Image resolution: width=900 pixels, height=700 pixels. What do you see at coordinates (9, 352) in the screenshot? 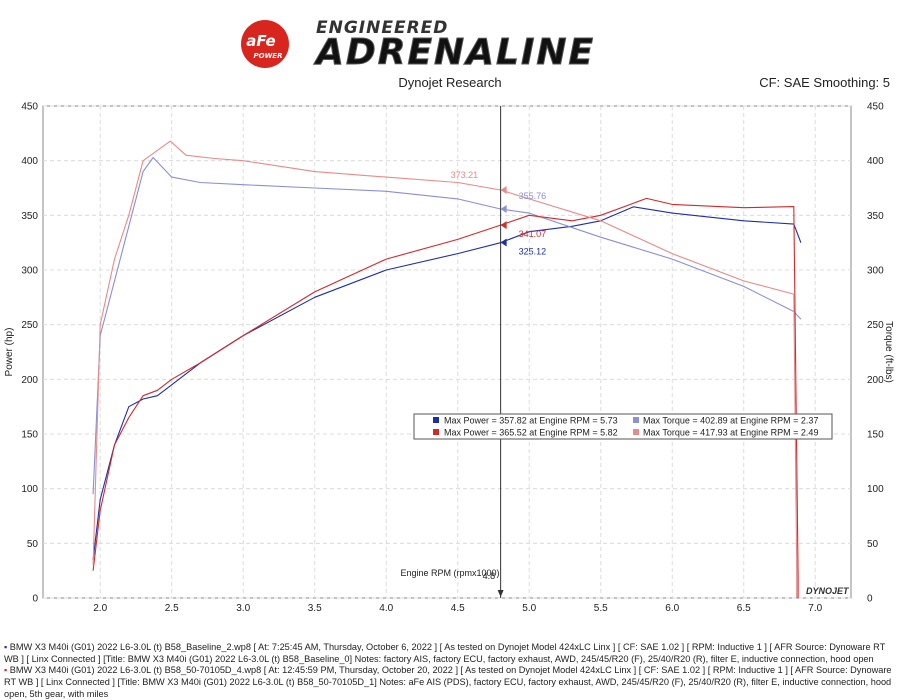
I see `y-axis-label: Power (hp)` at bounding box center [9, 352].